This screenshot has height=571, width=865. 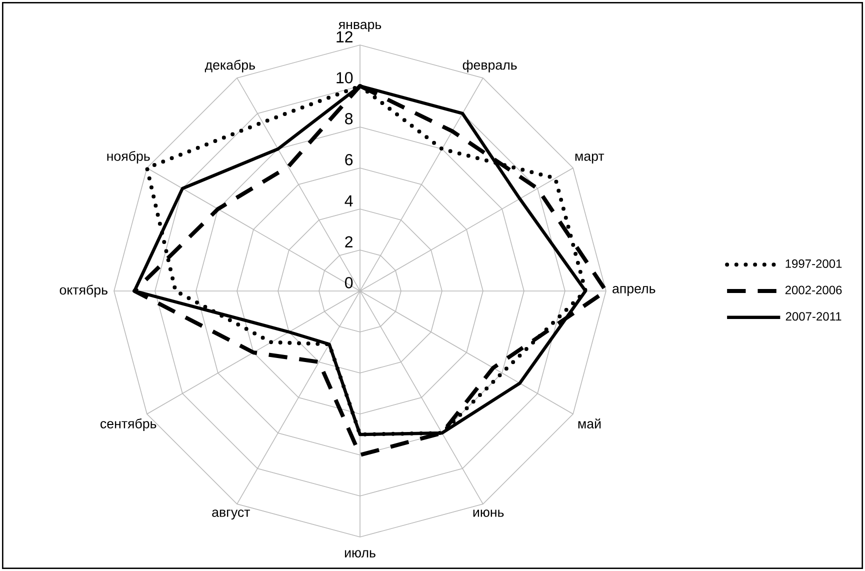 I want to click on spoke-label: март, so click(x=589, y=159).